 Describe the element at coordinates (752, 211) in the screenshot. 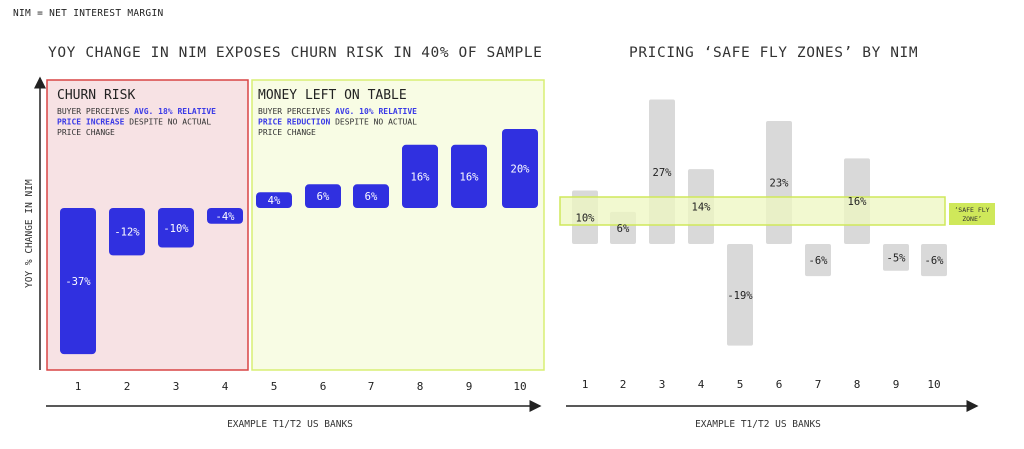

I see `safe-fly-zone-band` at that location.